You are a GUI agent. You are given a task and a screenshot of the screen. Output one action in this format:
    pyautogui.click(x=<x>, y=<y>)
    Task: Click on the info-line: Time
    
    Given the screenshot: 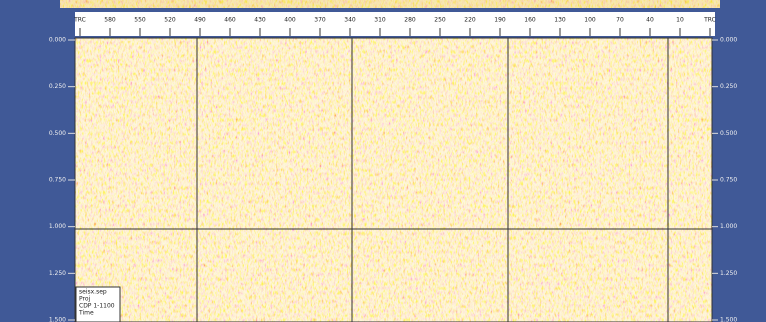 What is the action you would take?
    pyautogui.click(x=86, y=313)
    